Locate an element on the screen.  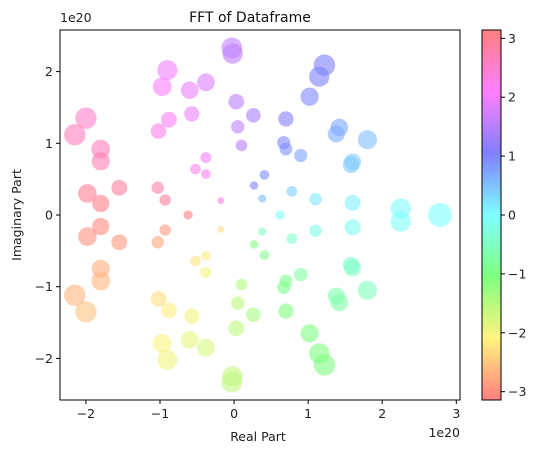
colorbar-tick-label: −2 is located at coordinates (517, 332).